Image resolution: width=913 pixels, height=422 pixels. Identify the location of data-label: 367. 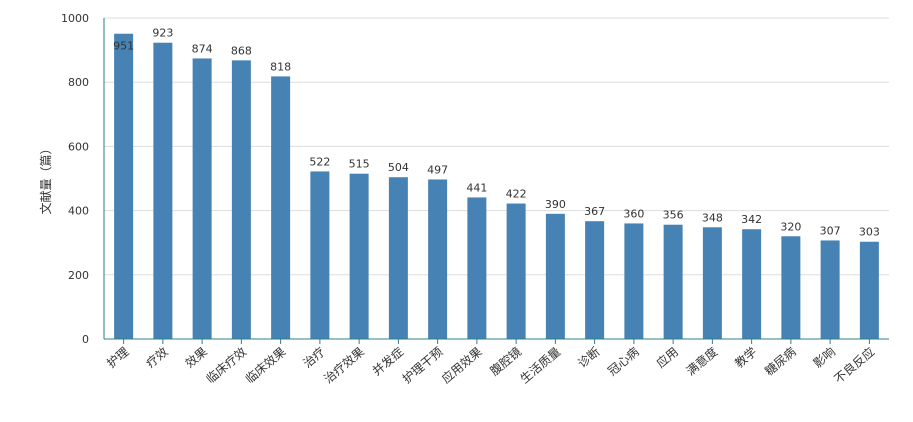
(594, 211).